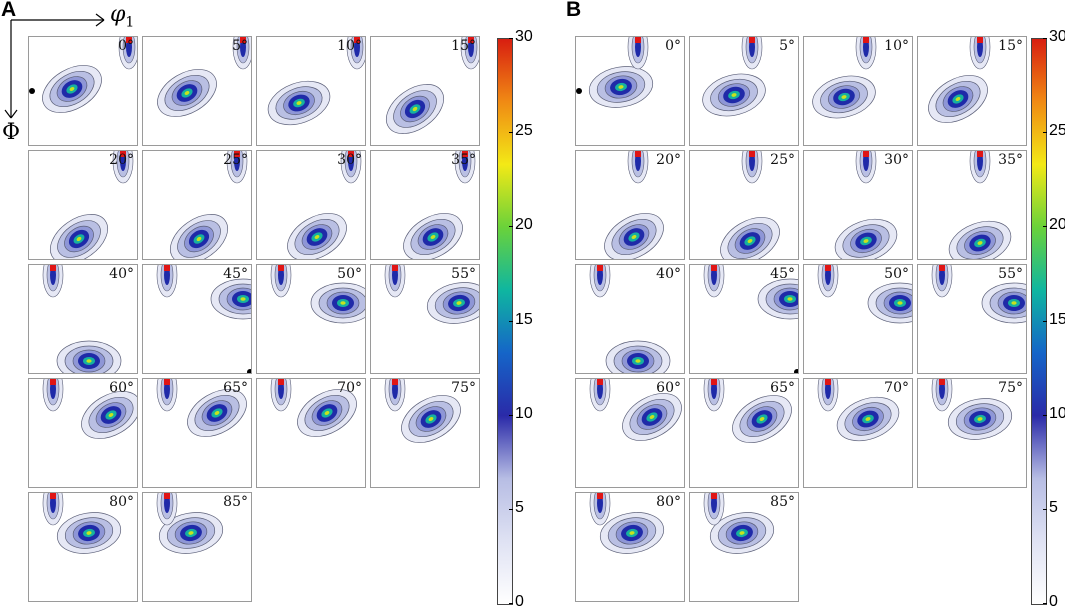 The height and width of the screenshot is (612, 1065). Describe the element at coordinates (896, 388) in the screenshot. I see `phi2-angle-label: 70°` at that location.